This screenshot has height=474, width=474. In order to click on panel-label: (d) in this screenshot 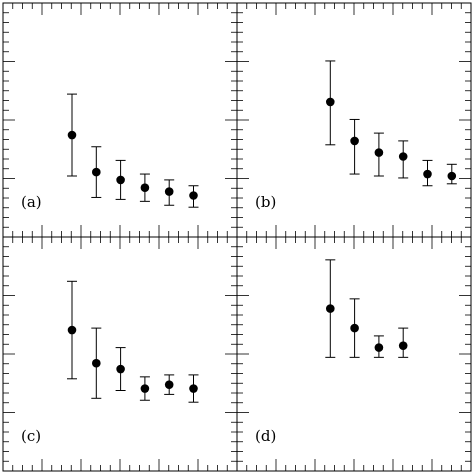, I will do `click(265, 436)`.